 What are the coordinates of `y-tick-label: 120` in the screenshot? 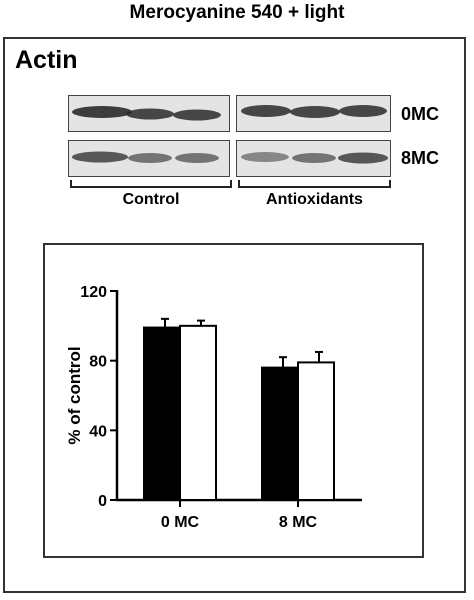 It's located at (93, 292).